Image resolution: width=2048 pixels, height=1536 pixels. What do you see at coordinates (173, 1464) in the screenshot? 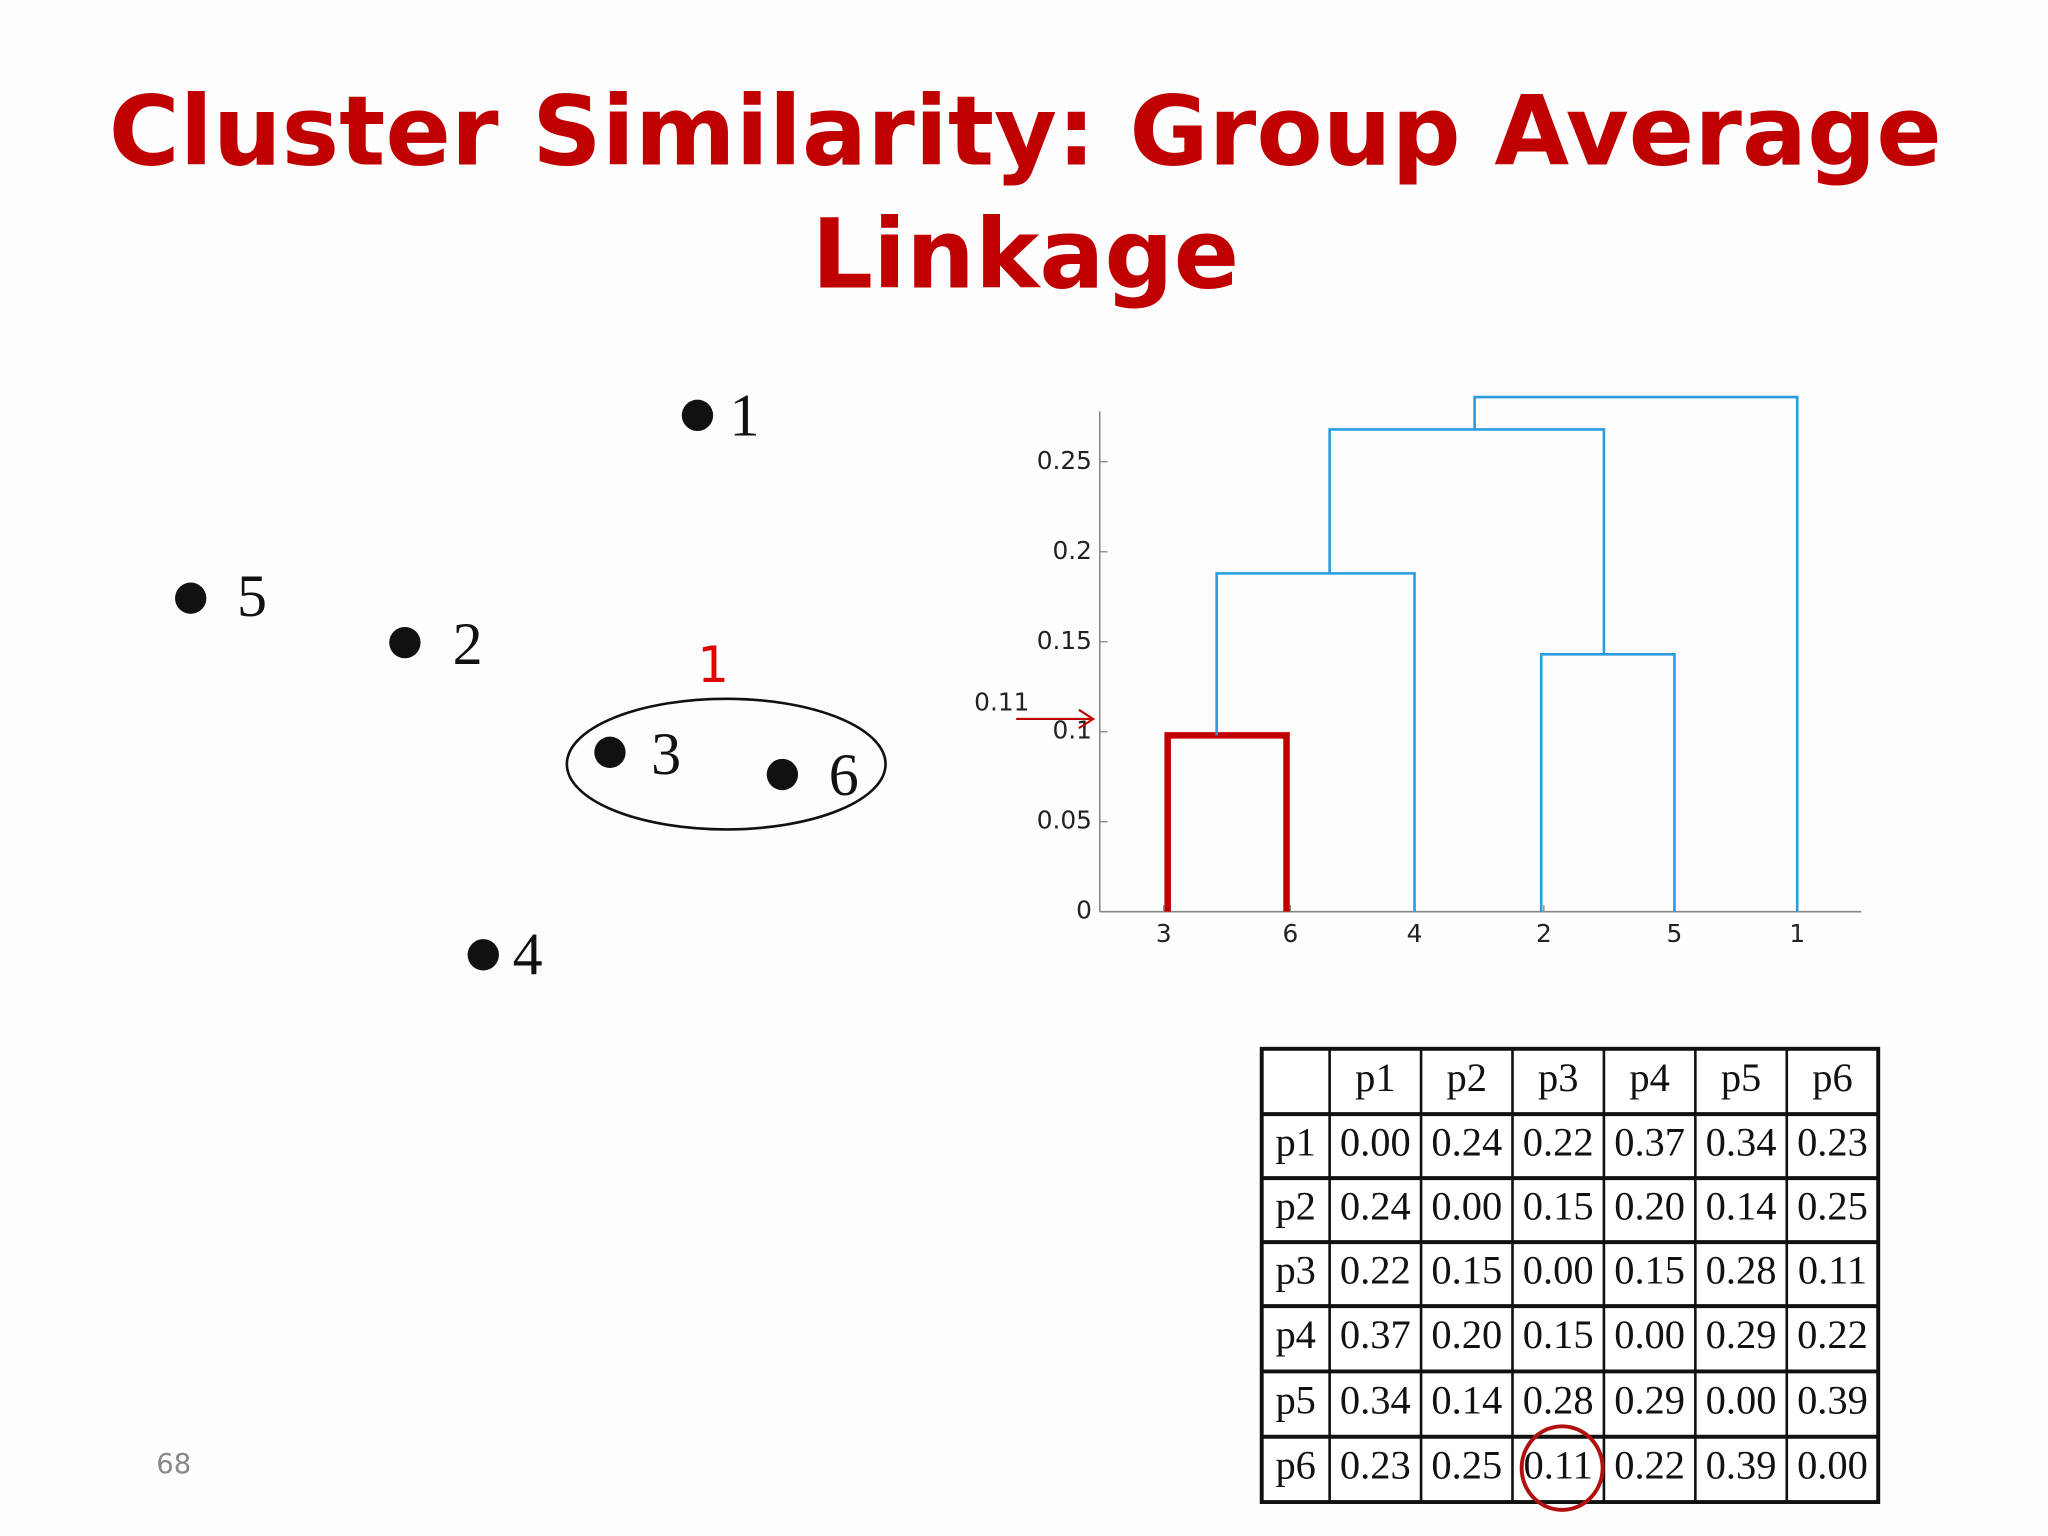
I see `page-number: 68` at bounding box center [173, 1464].